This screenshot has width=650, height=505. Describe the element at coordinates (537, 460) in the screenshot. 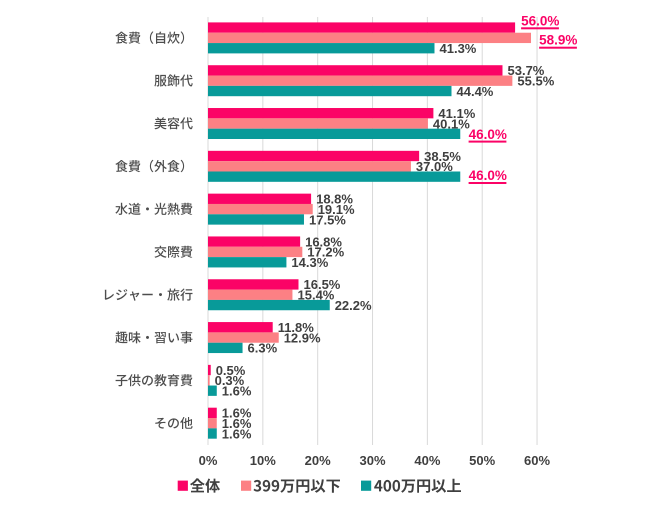

I see `svg-text: 60%` at that location.